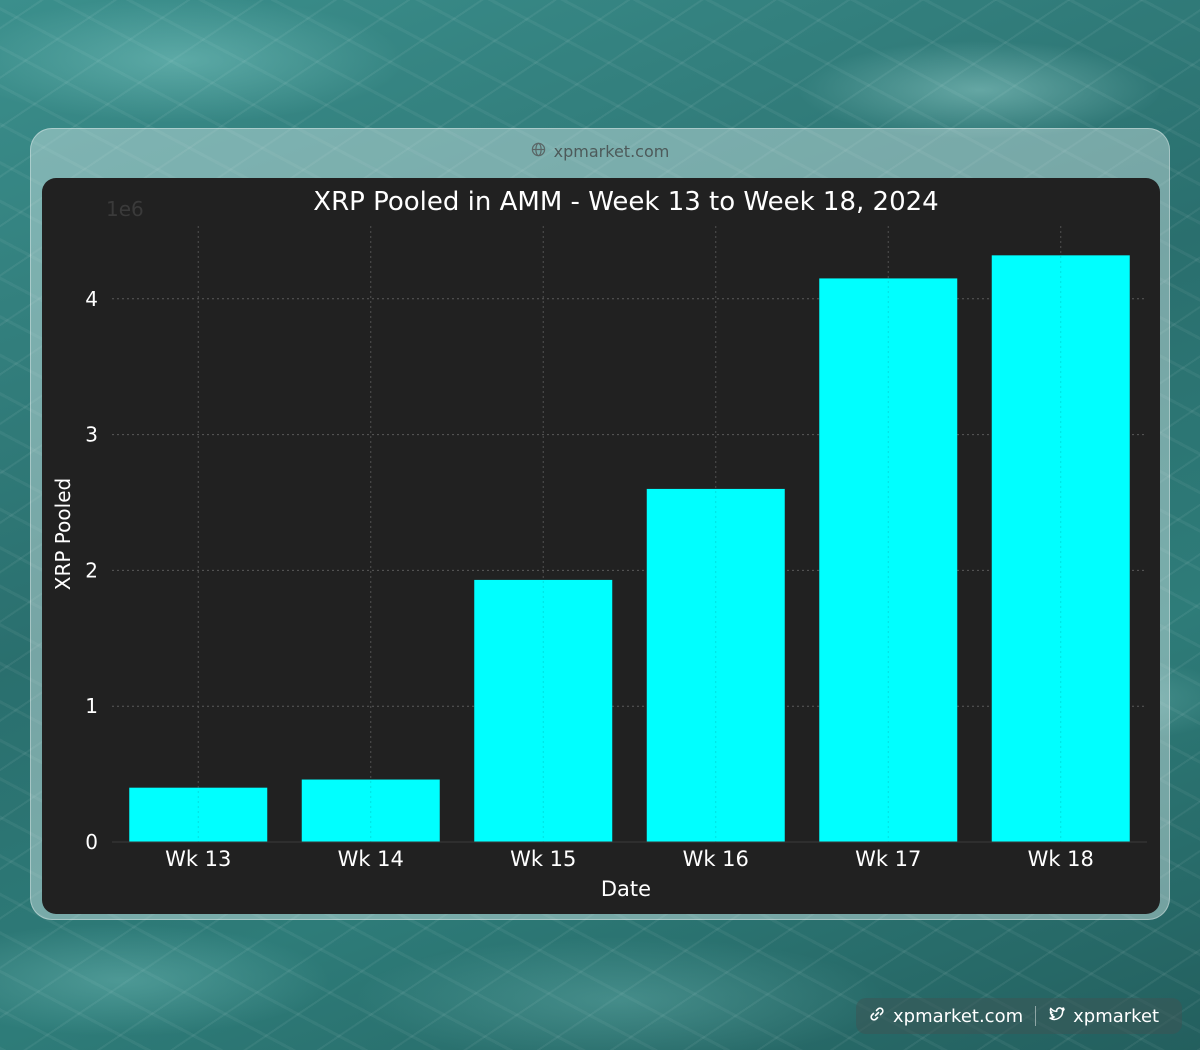 The width and height of the screenshot is (1200, 1050). I want to click on x-tick-label: Wk 14, so click(371, 859).